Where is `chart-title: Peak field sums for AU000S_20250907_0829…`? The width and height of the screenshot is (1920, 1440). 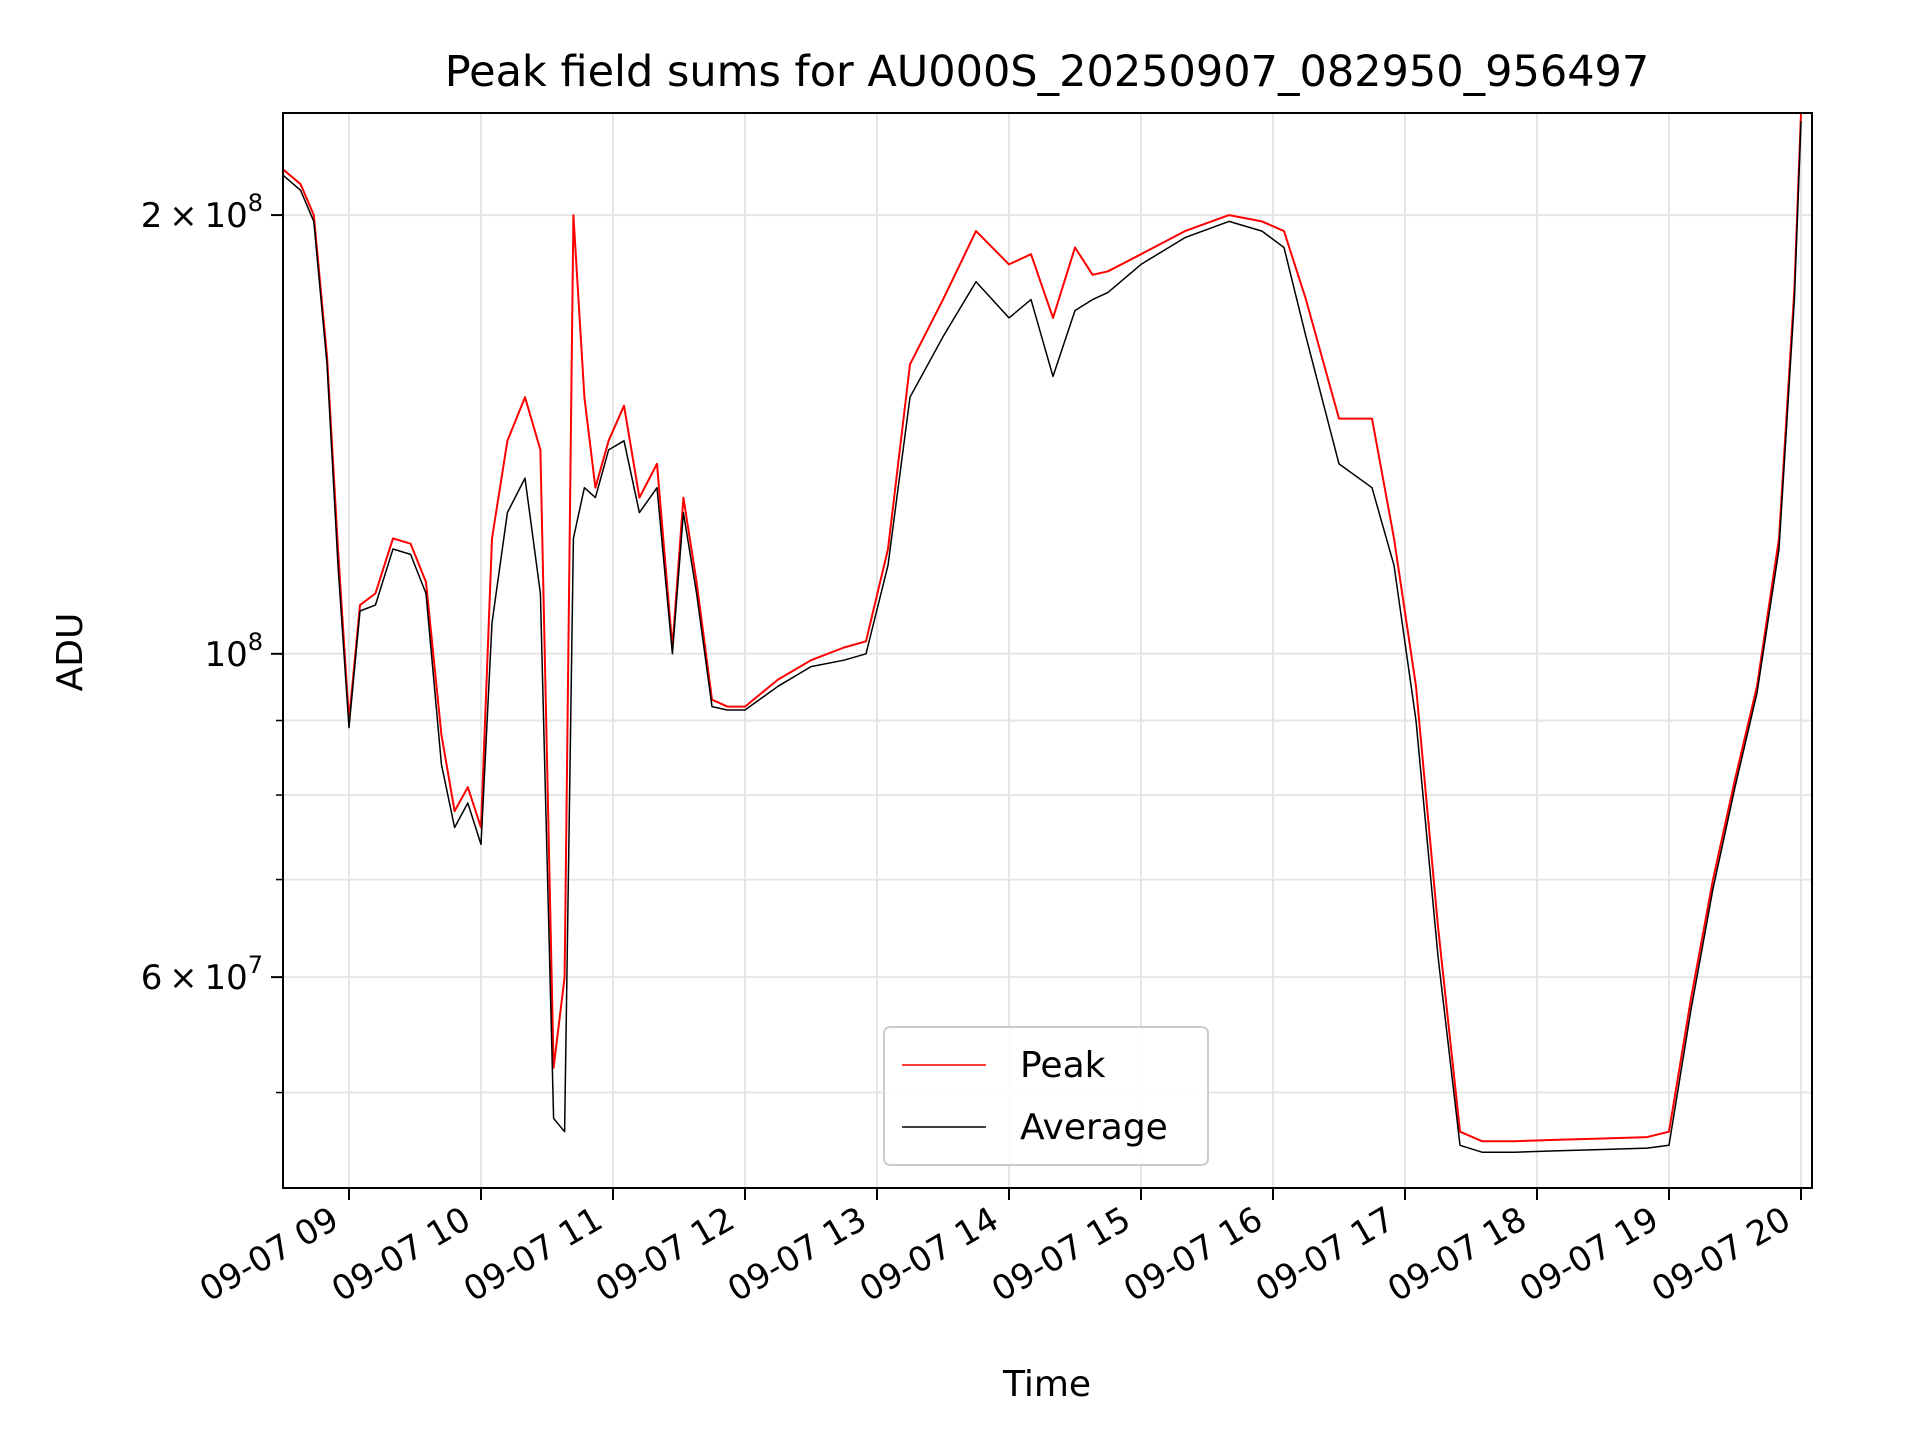
chart-title: Peak field sums for AU000S_20250907_0829… is located at coordinates (1047, 72).